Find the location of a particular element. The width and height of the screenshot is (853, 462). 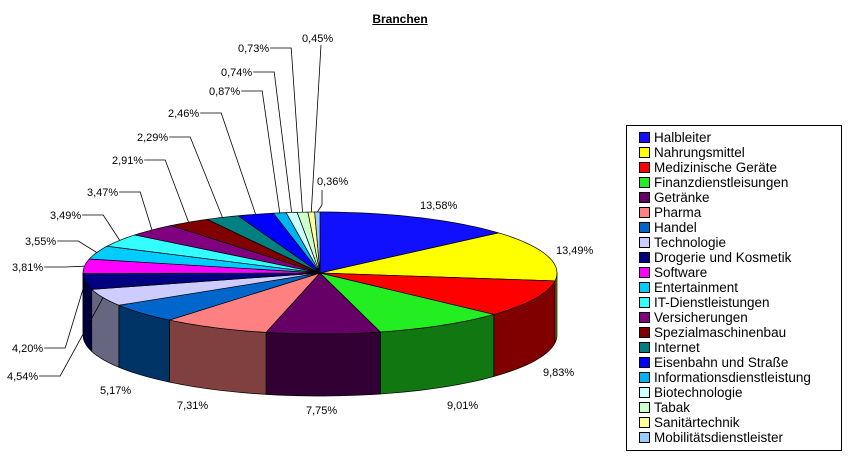

legend-item: Entertainment is located at coordinates (740, 287).